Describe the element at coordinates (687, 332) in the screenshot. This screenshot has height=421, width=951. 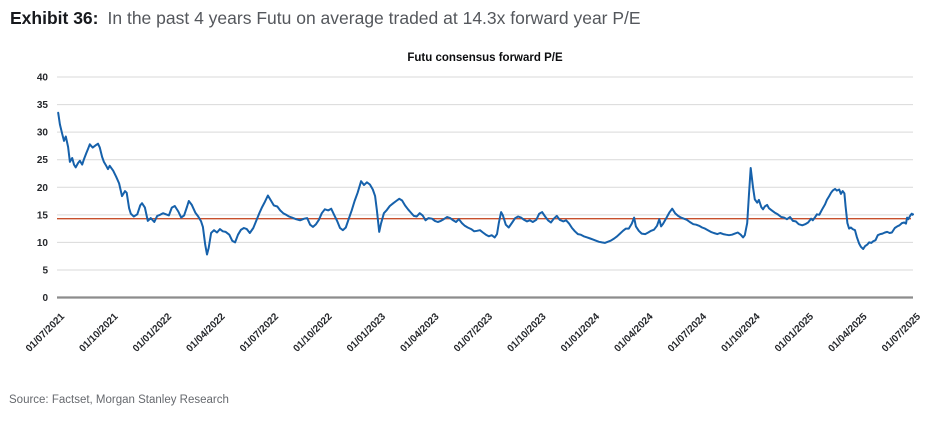
I see `x-axis-tick-label: 01/07/2024` at that location.